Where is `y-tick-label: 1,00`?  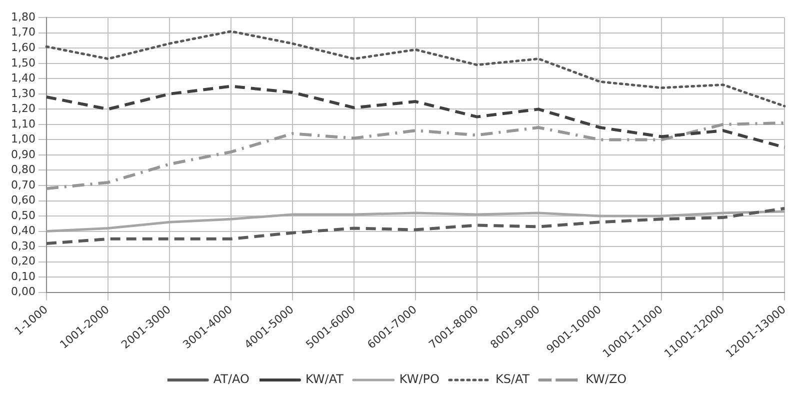
y-tick-label: 1,00 is located at coordinates (23, 139).